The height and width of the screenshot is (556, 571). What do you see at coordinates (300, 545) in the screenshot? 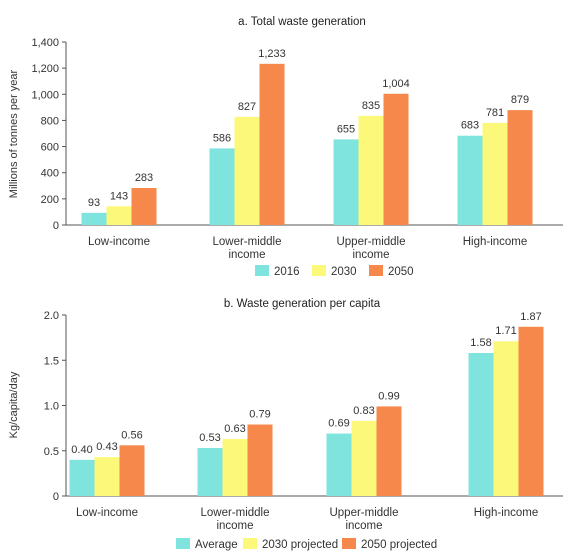
I see `chart-b-legend-label: 2030 projected` at bounding box center [300, 545].